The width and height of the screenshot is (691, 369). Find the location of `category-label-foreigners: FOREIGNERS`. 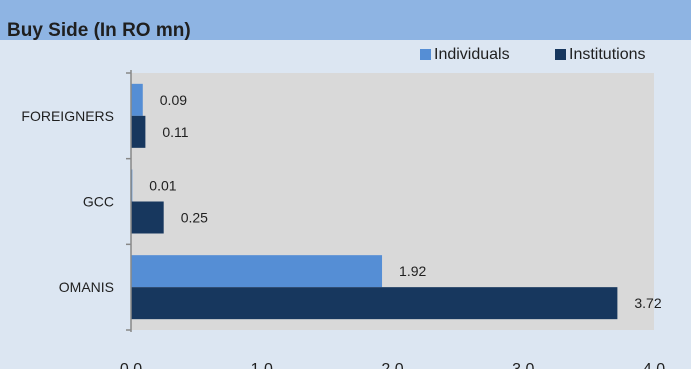

category-label-foreigners: FOREIGNERS is located at coordinates (67, 116).